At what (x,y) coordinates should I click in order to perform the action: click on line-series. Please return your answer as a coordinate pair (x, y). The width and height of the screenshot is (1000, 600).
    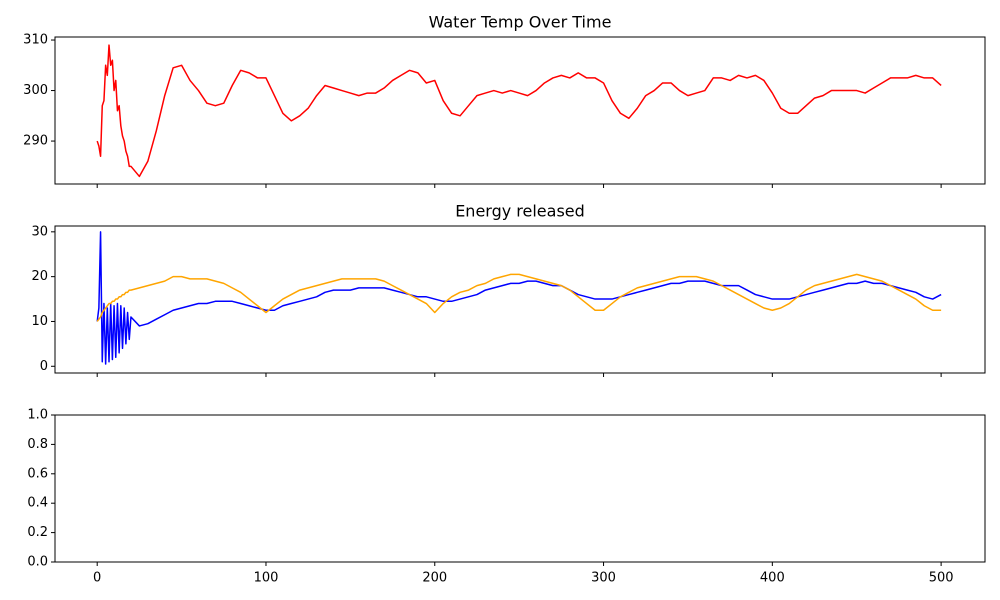
    Looking at the image, I should click on (519, 297).